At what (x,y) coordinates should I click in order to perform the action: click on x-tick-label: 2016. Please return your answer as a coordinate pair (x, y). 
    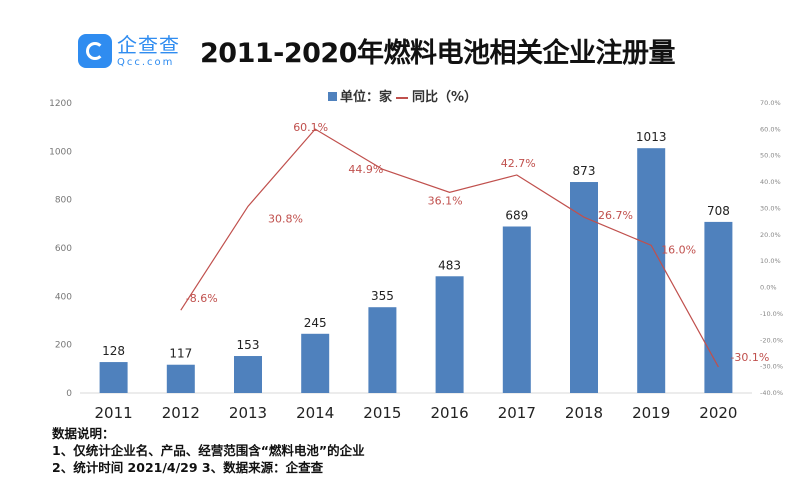
    Looking at the image, I should click on (450, 413).